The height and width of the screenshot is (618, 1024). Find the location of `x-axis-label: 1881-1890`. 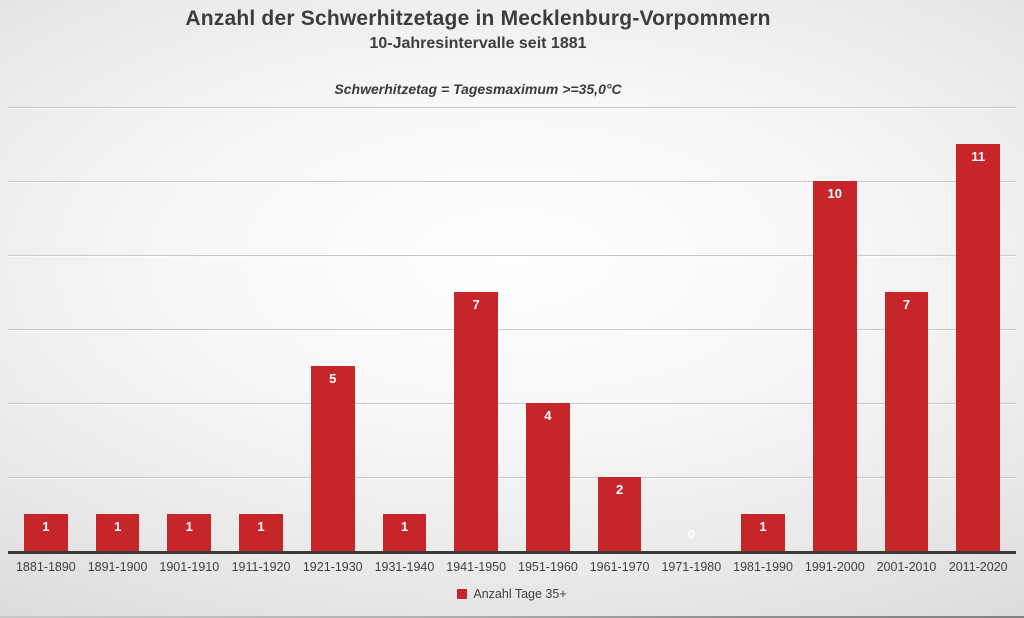

x-axis-label: 1881-1890 is located at coordinates (45, 567).